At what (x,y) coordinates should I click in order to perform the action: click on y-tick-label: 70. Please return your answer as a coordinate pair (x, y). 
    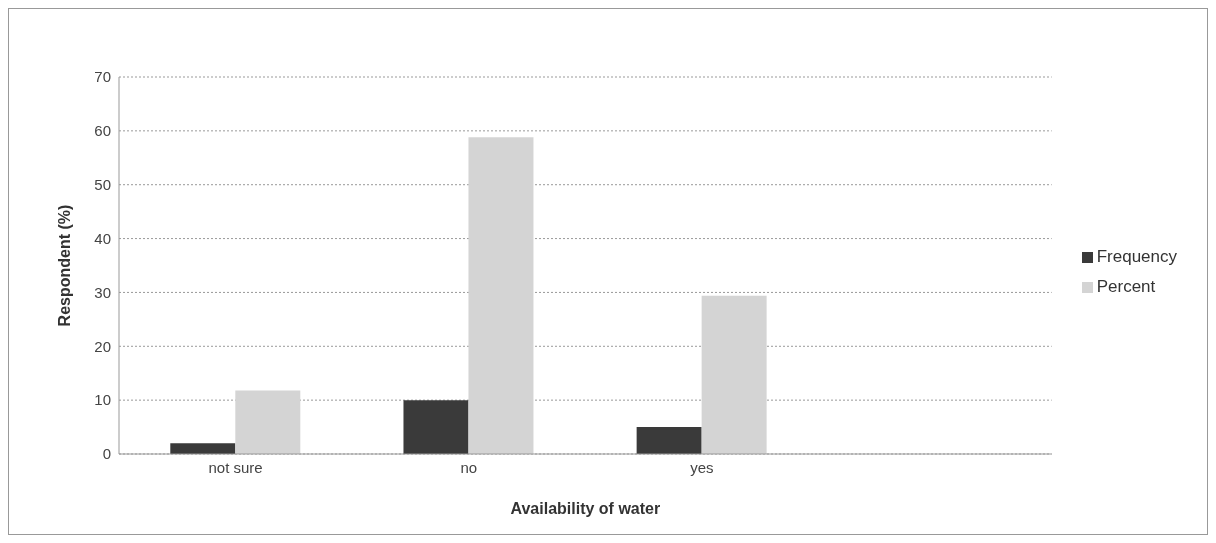
    Looking at the image, I should click on (102, 77).